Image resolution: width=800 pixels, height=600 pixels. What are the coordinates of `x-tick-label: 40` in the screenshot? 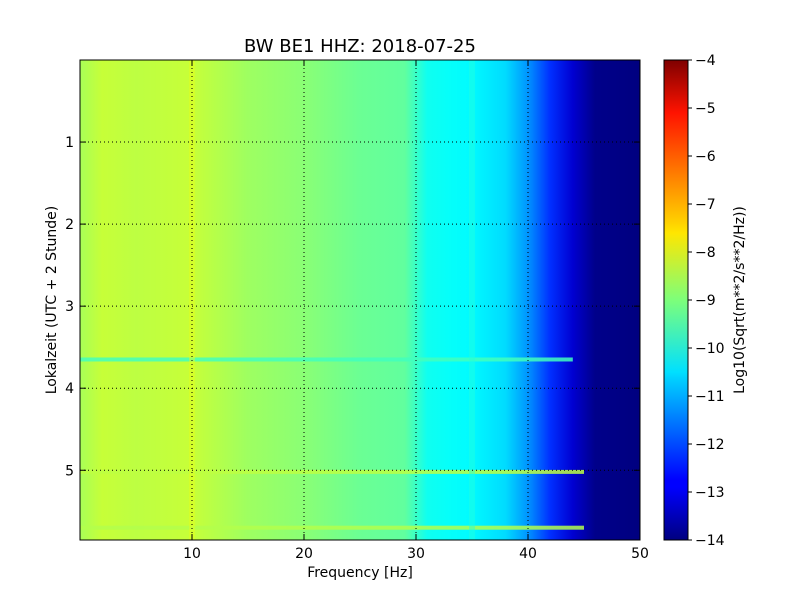 It's located at (528, 554).